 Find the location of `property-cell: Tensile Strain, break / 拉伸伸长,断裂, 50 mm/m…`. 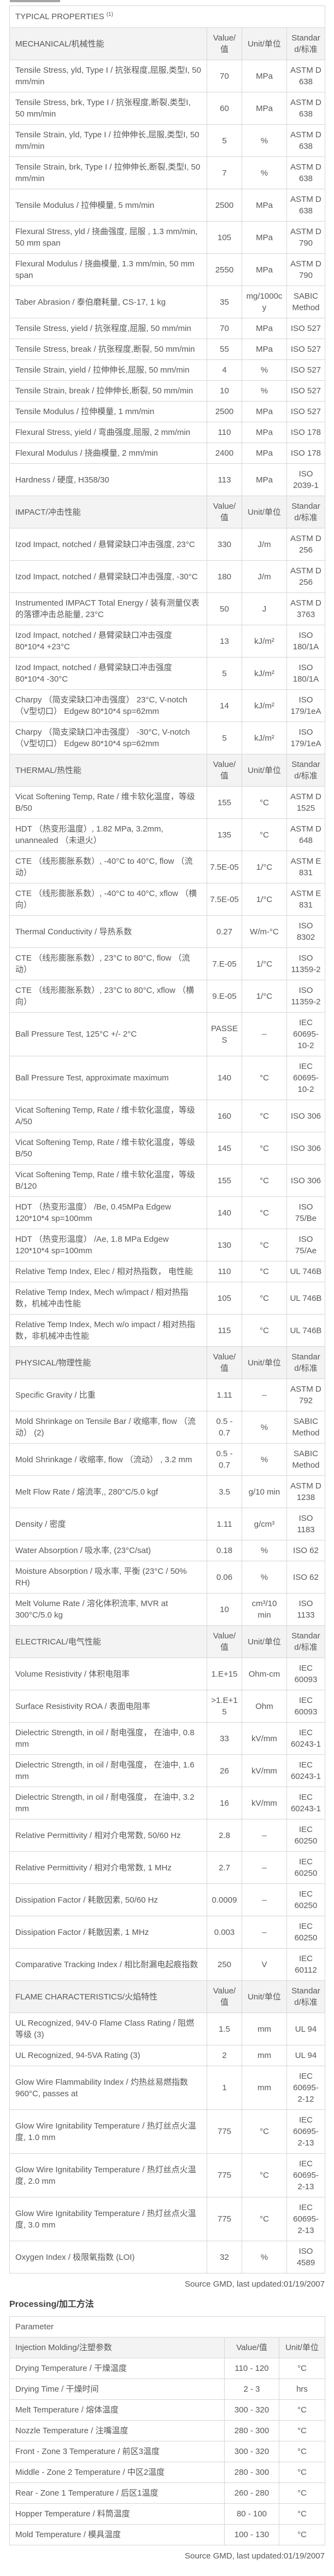

property-cell: Tensile Strain, break / 拉伸伸长,断裂, 50 mm/m… is located at coordinates (108, 391).